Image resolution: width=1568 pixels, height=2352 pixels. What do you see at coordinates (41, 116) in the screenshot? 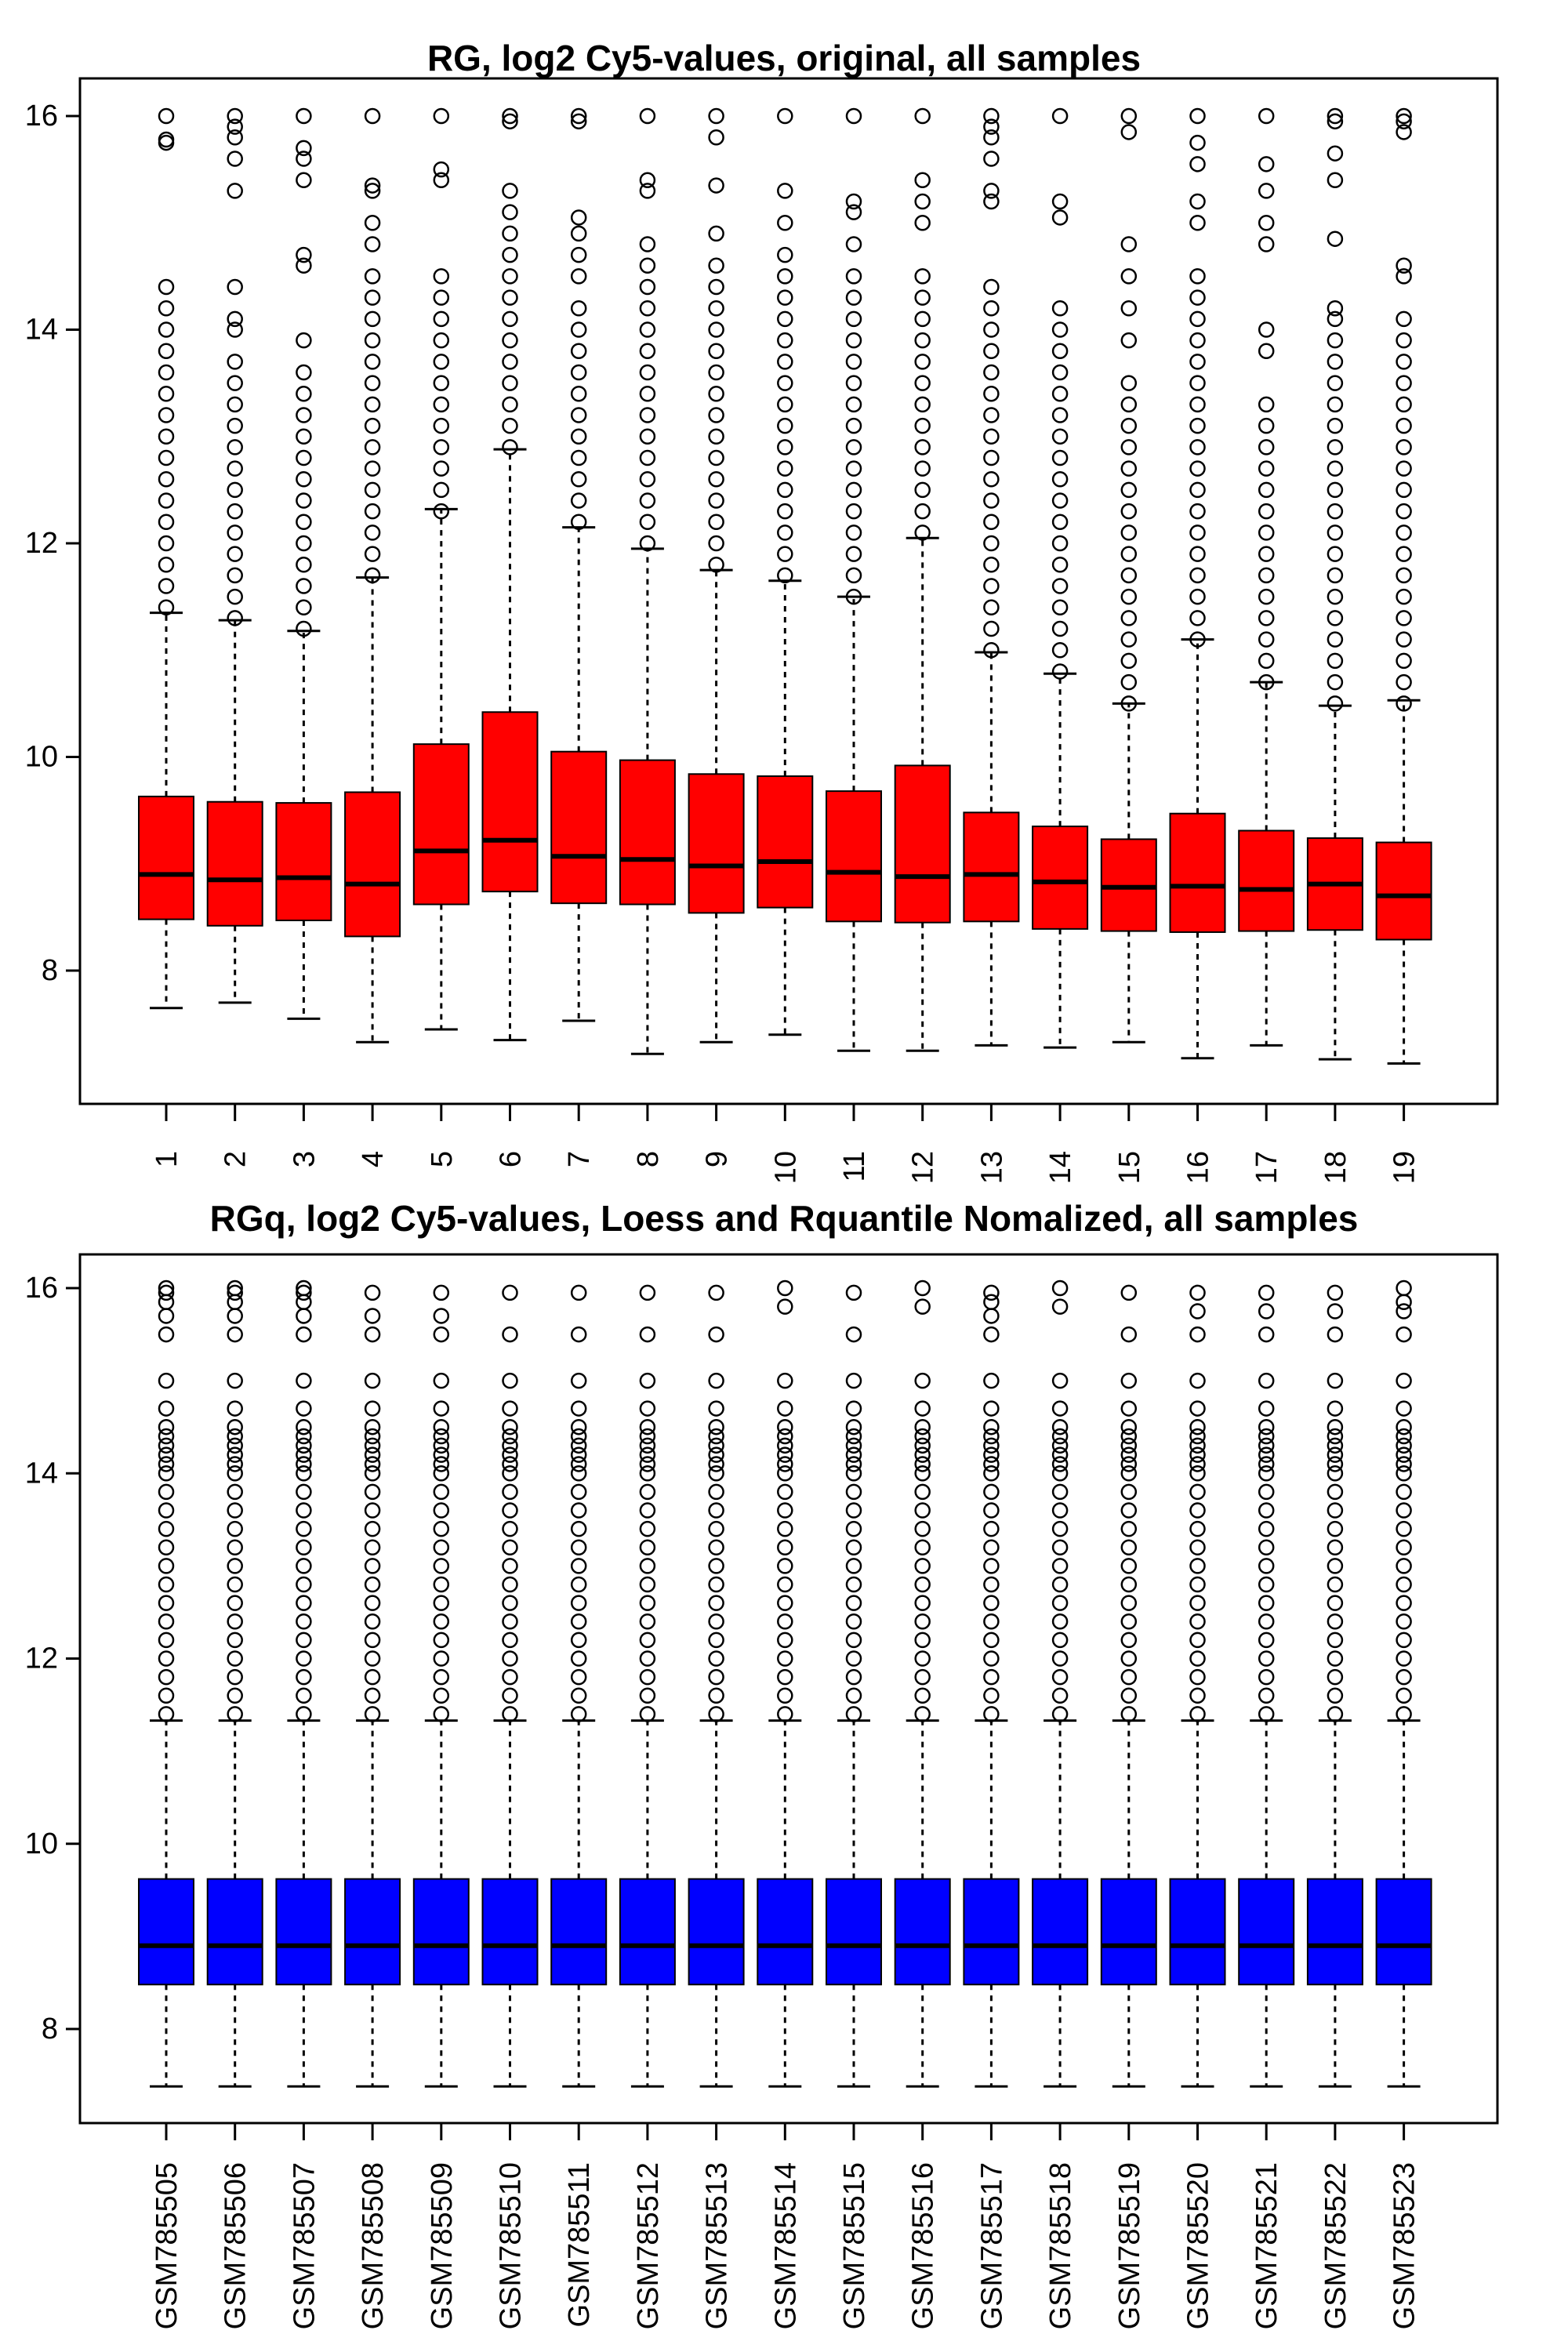
I see `y-tick-label: 16` at bounding box center [41, 116].